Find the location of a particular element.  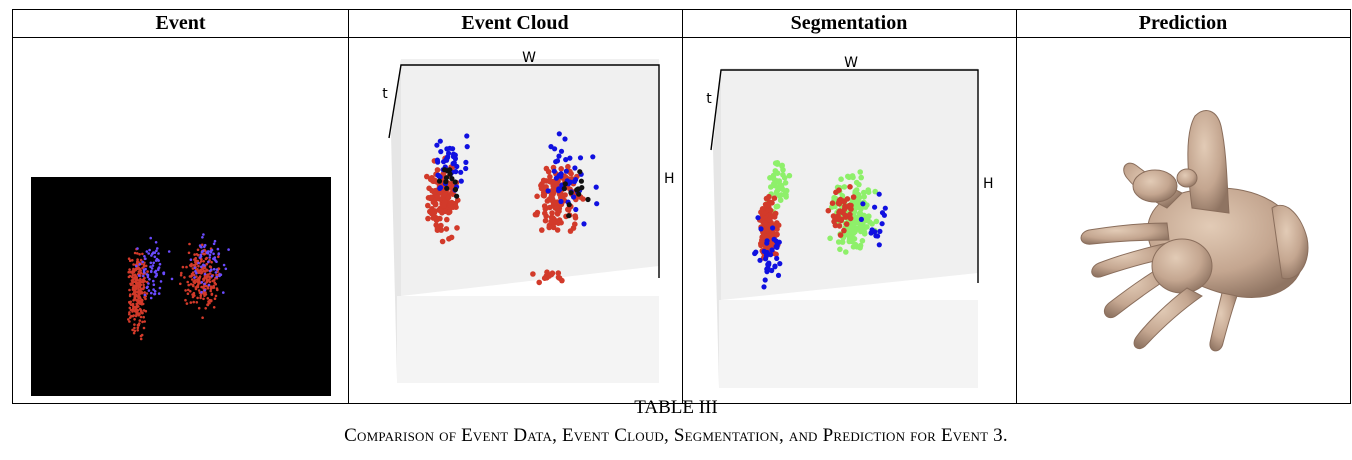

table-caption-label: TABLE III is located at coordinates (676, 407).